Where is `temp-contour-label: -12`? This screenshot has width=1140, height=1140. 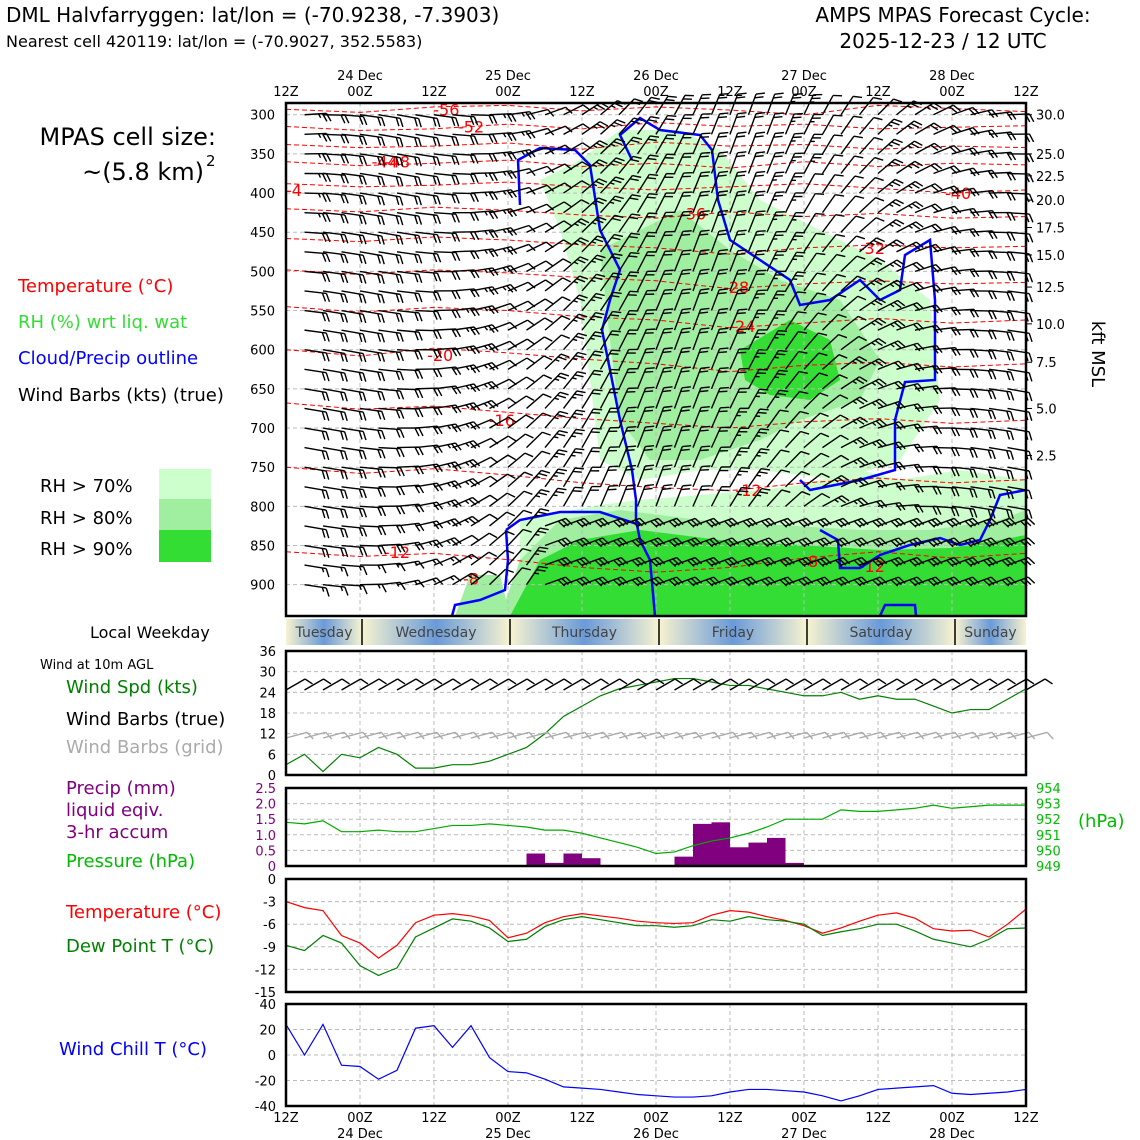 temp-contour-label: -12 is located at coordinates (397, 552).